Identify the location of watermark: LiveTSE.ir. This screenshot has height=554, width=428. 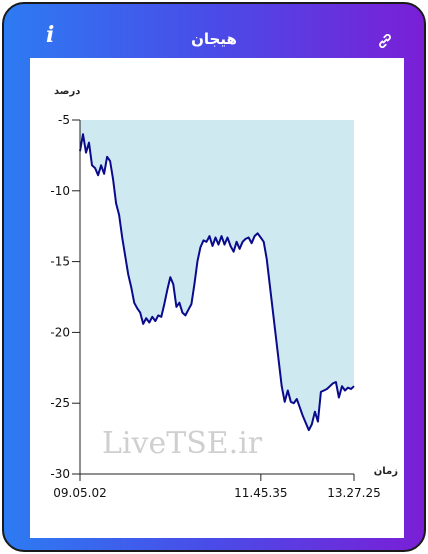
(182, 443).